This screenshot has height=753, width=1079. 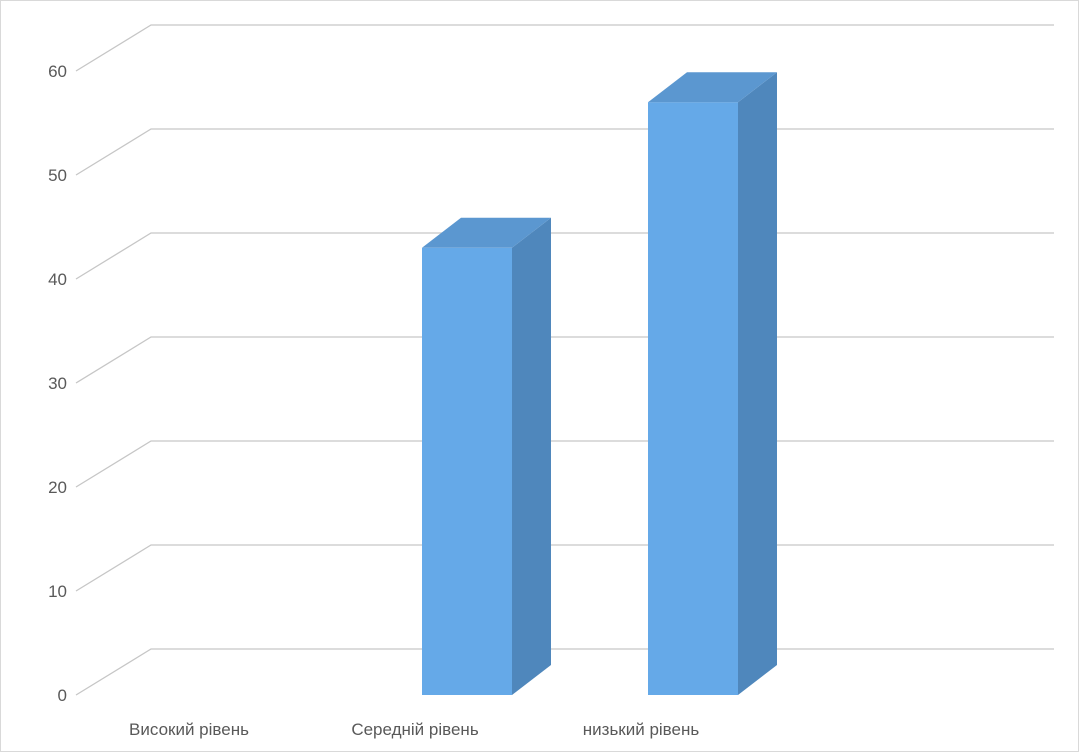 I want to click on x-category-label: Середній рівень, so click(x=414, y=729).